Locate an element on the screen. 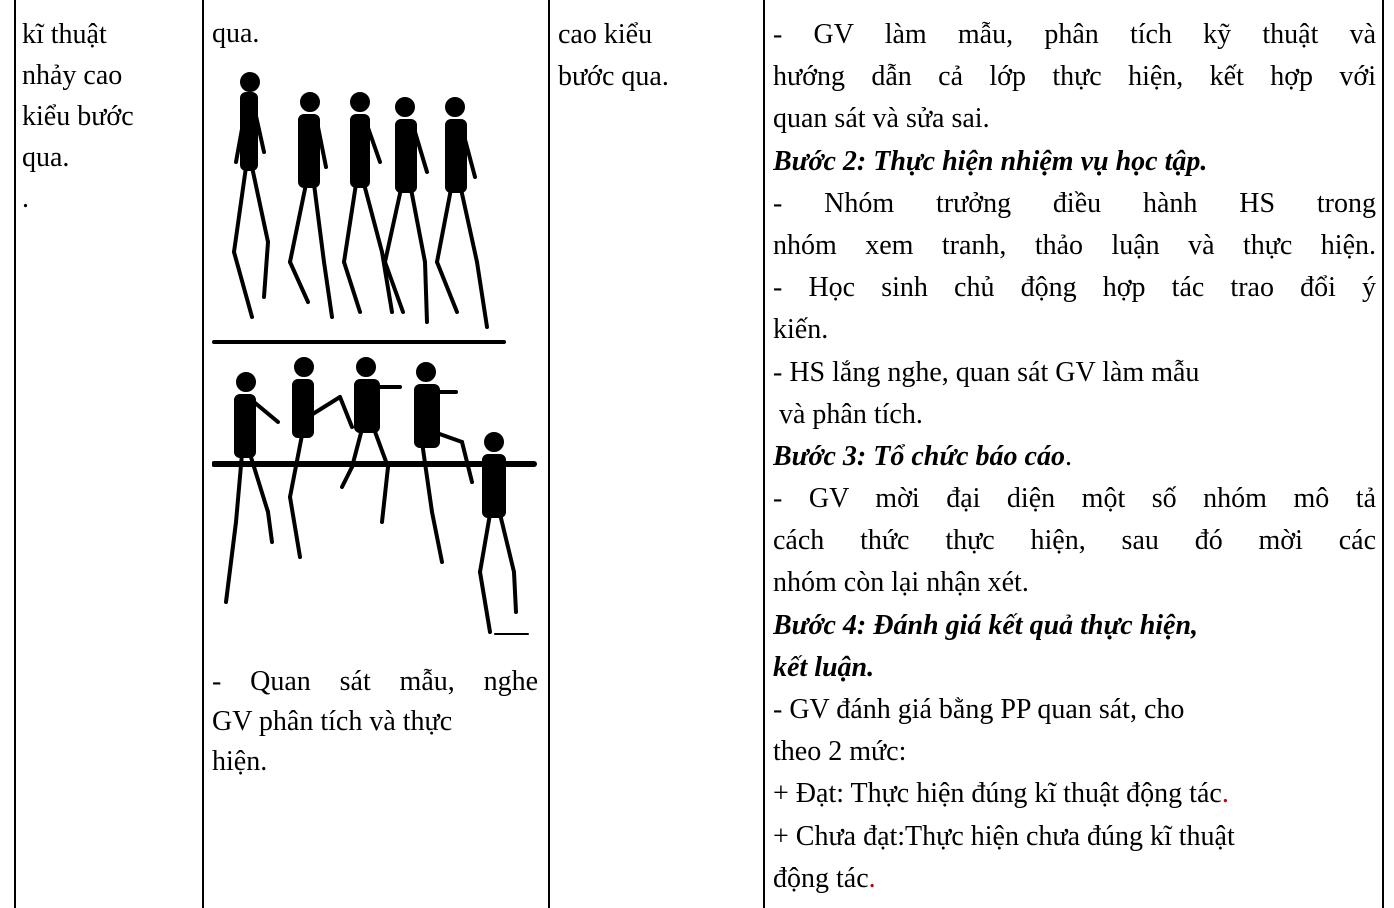 This screenshot has height=908, width=1394. text-line: kiến. is located at coordinates (801, 330).